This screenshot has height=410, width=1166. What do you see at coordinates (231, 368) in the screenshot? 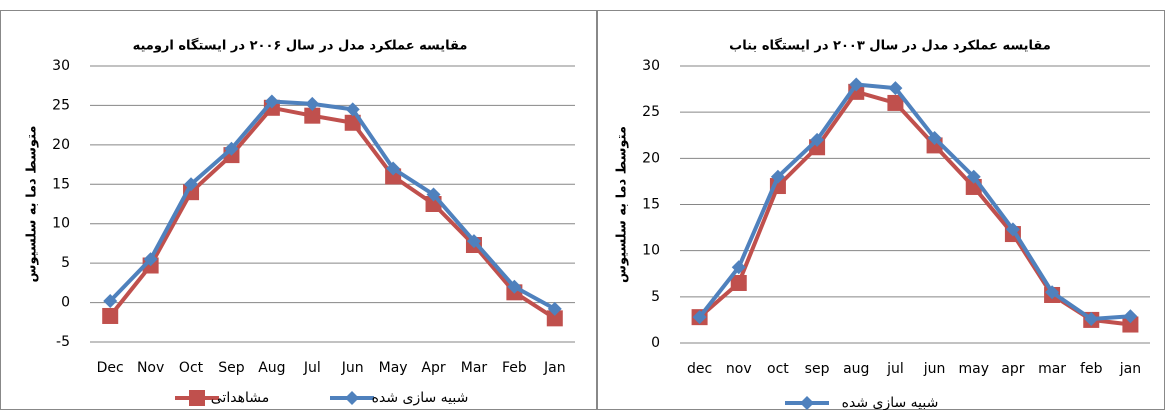
I see `x-tick-label: Sep` at bounding box center [231, 368].